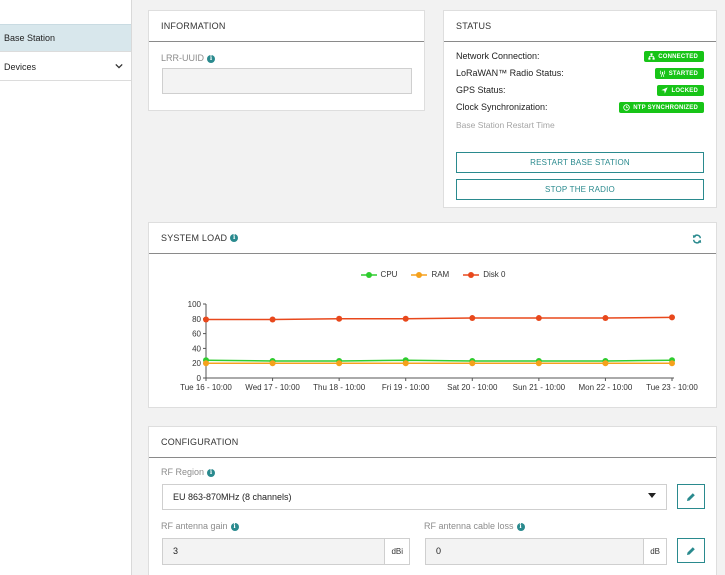  Describe the element at coordinates (662, 73) in the screenshot. I see `radio-tower-icon` at that location.